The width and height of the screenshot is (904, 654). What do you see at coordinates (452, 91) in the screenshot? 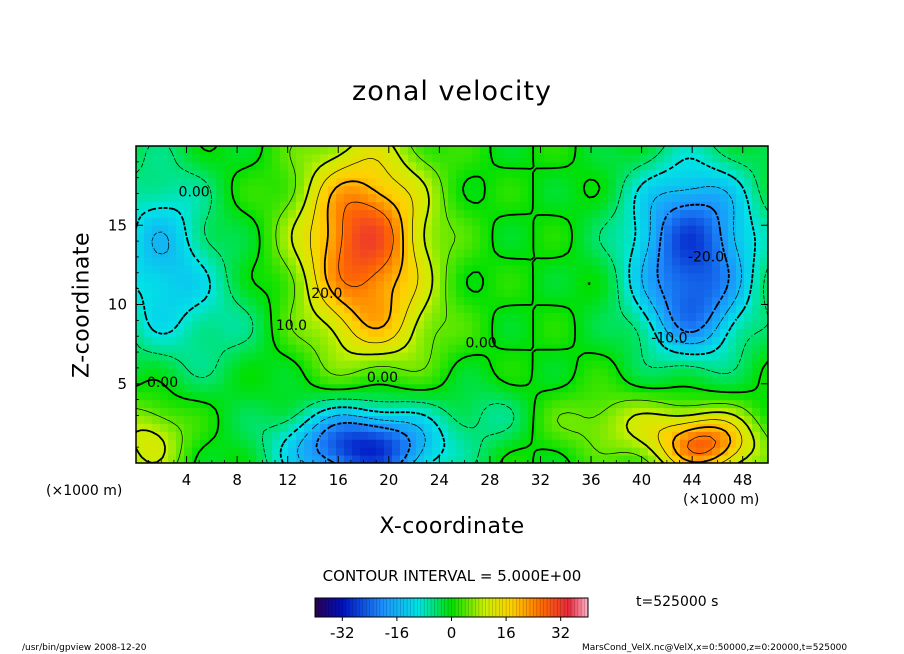
I see `chart-title: zonal velocity` at bounding box center [452, 91].